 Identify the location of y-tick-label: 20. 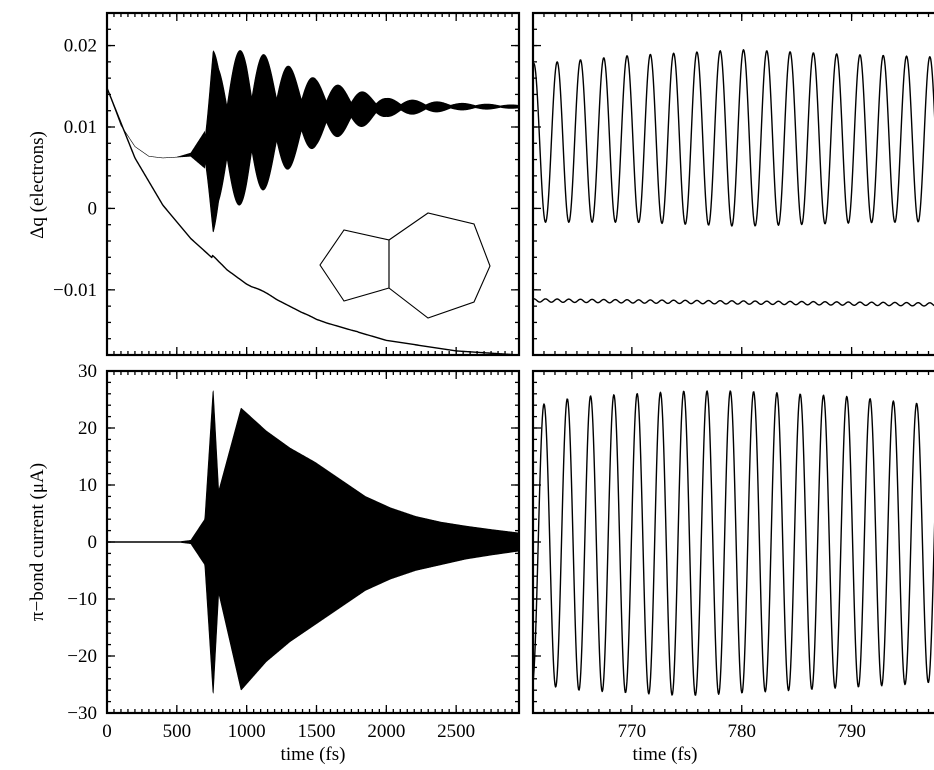
(87, 428).